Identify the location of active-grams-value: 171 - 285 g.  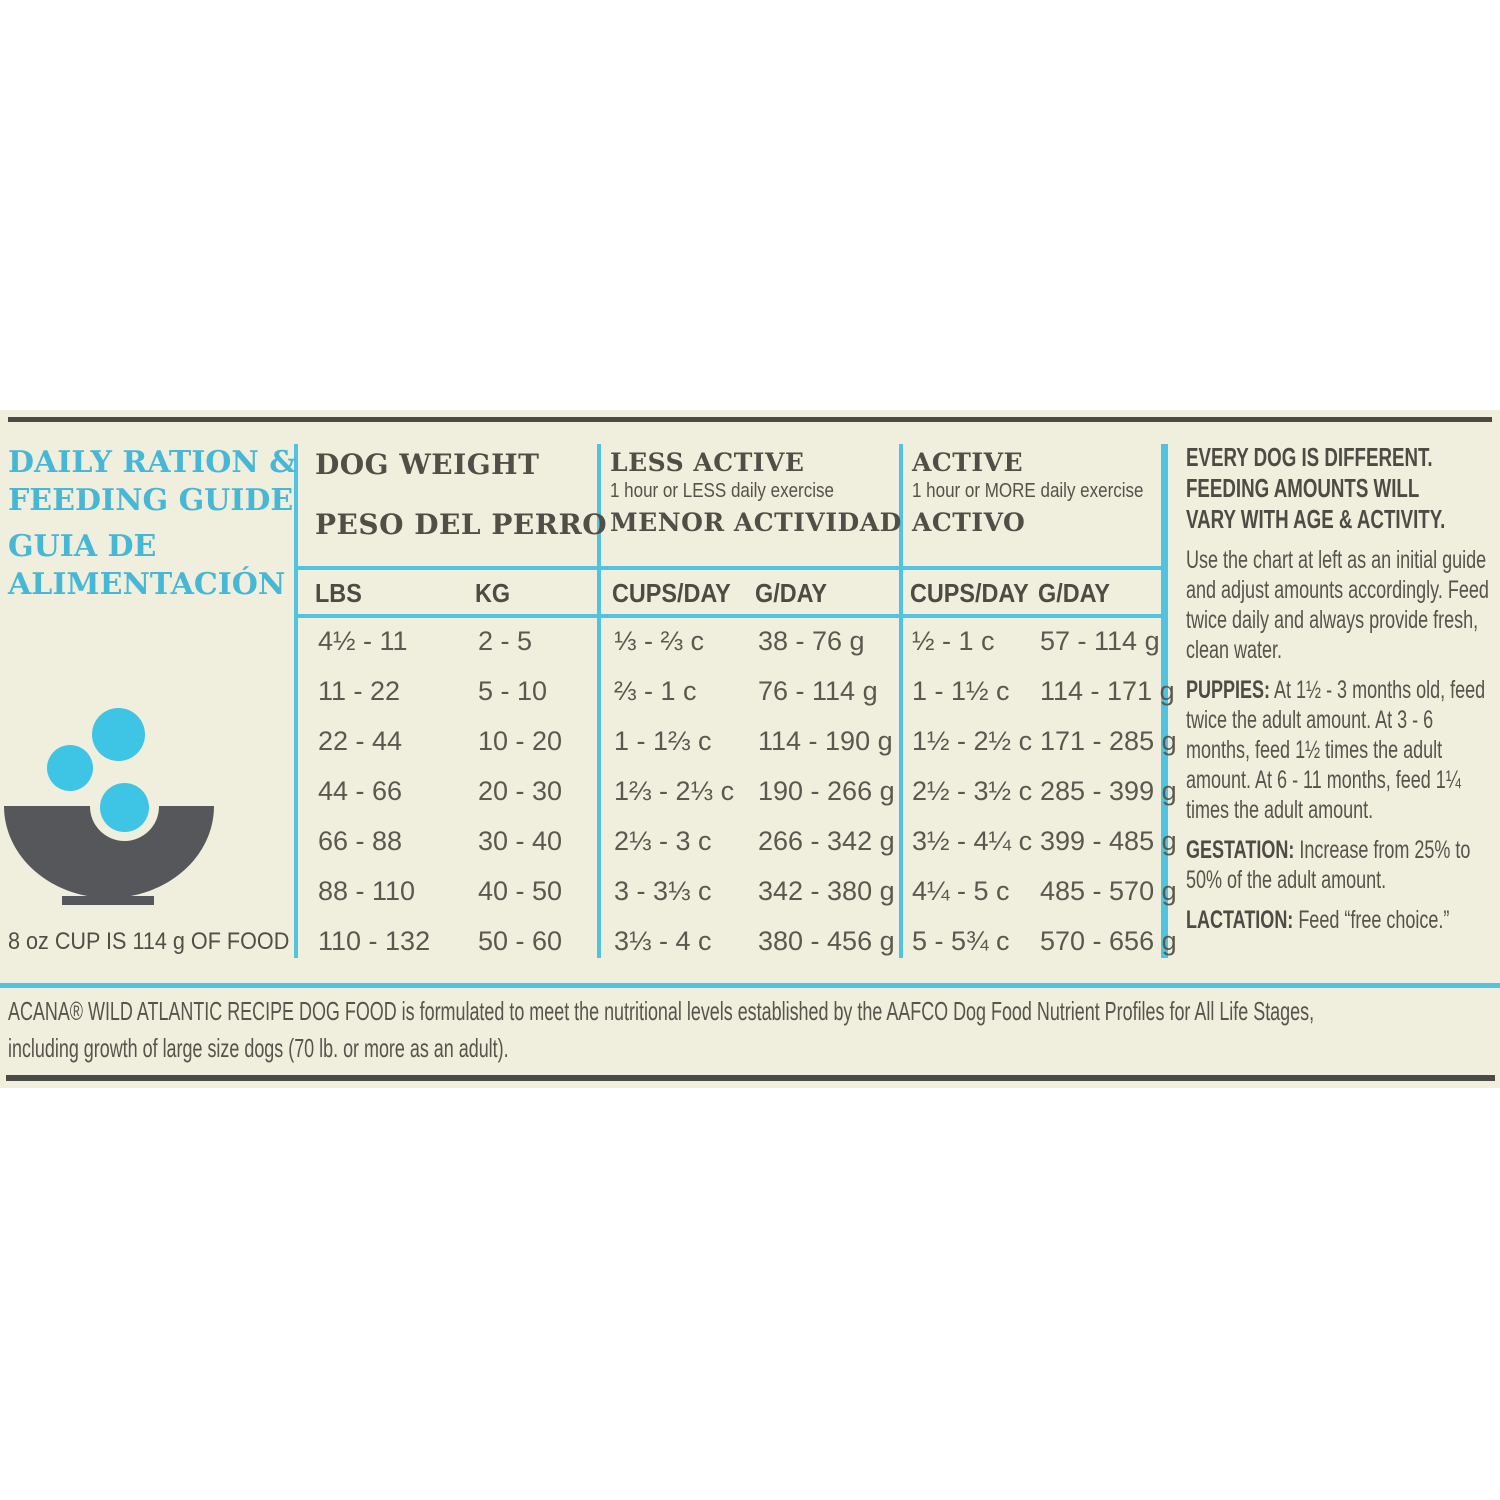
(1108, 741).